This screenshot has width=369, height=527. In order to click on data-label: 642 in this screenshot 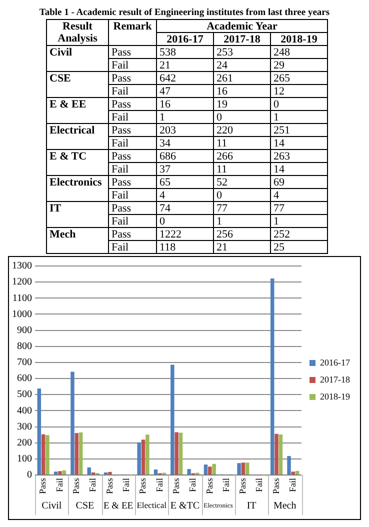, I will do `click(168, 78)`.